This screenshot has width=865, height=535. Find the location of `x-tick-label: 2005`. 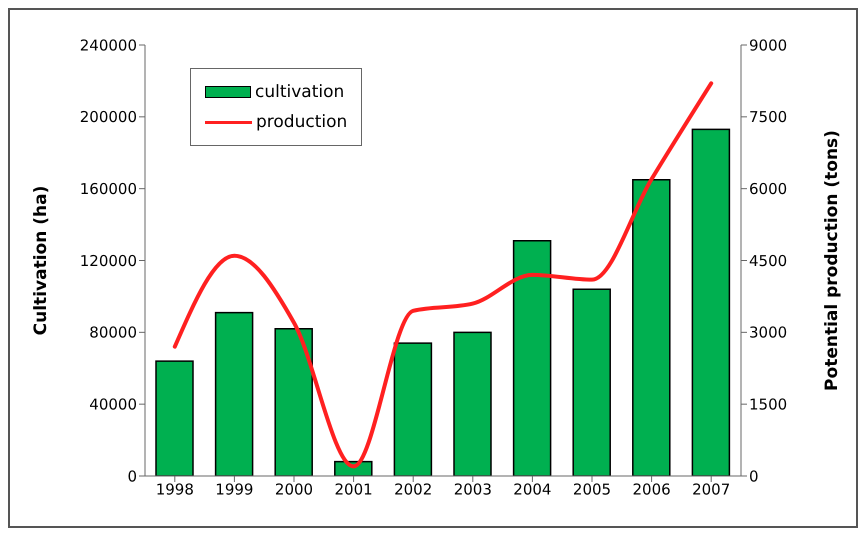

x-tick-label: 2005 is located at coordinates (592, 489).